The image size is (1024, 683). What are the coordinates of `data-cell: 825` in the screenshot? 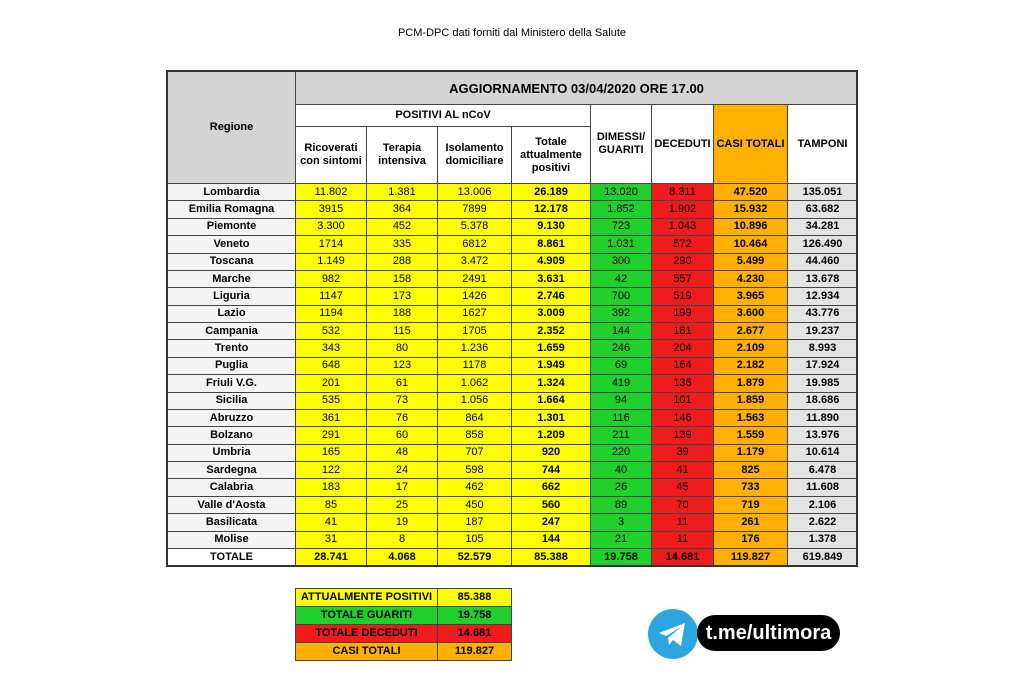 It's located at (750, 470).